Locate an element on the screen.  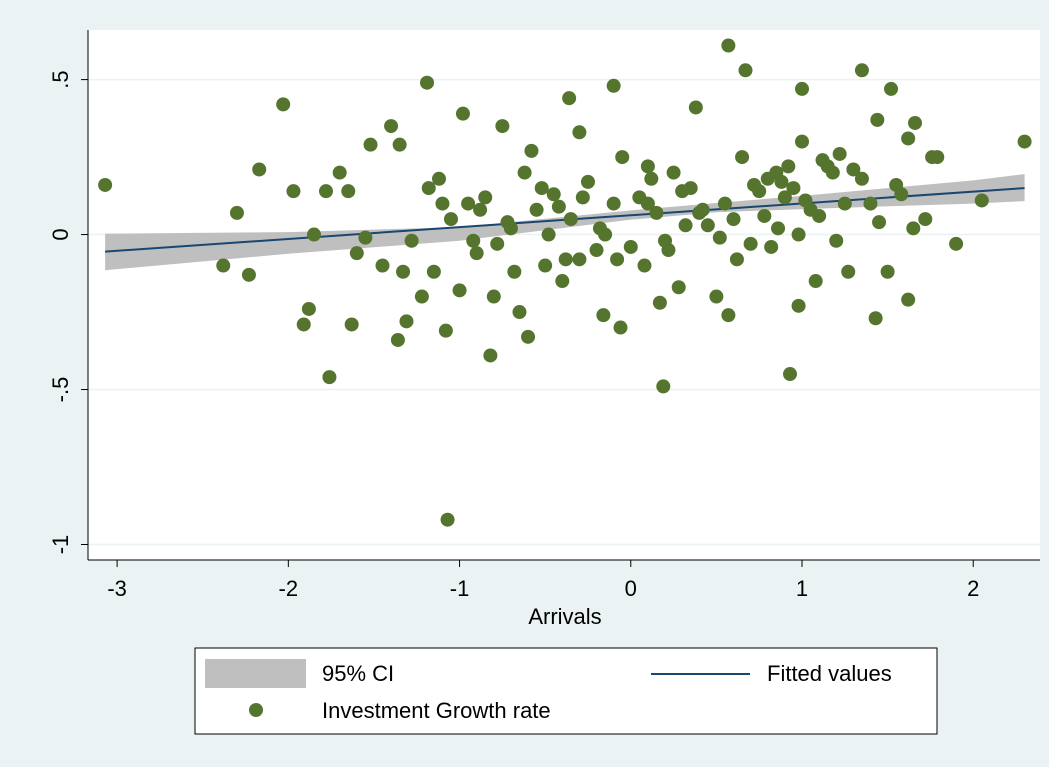
legend is located at coordinates (566, 691).